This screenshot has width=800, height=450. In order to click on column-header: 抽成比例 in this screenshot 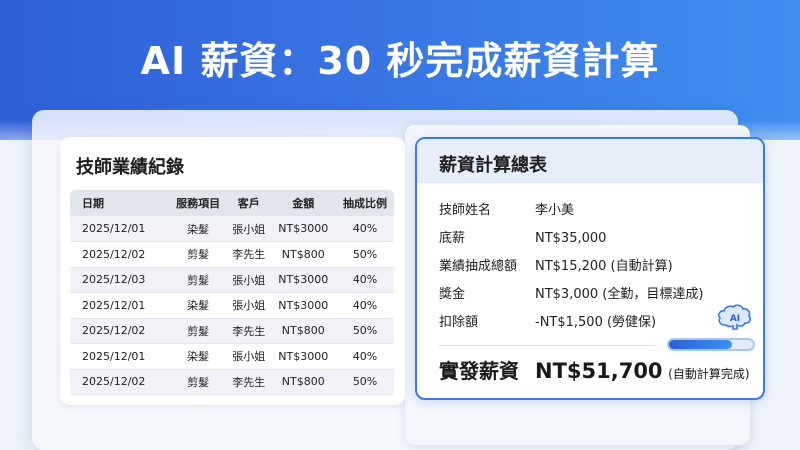, I will do `click(365, 203)`.